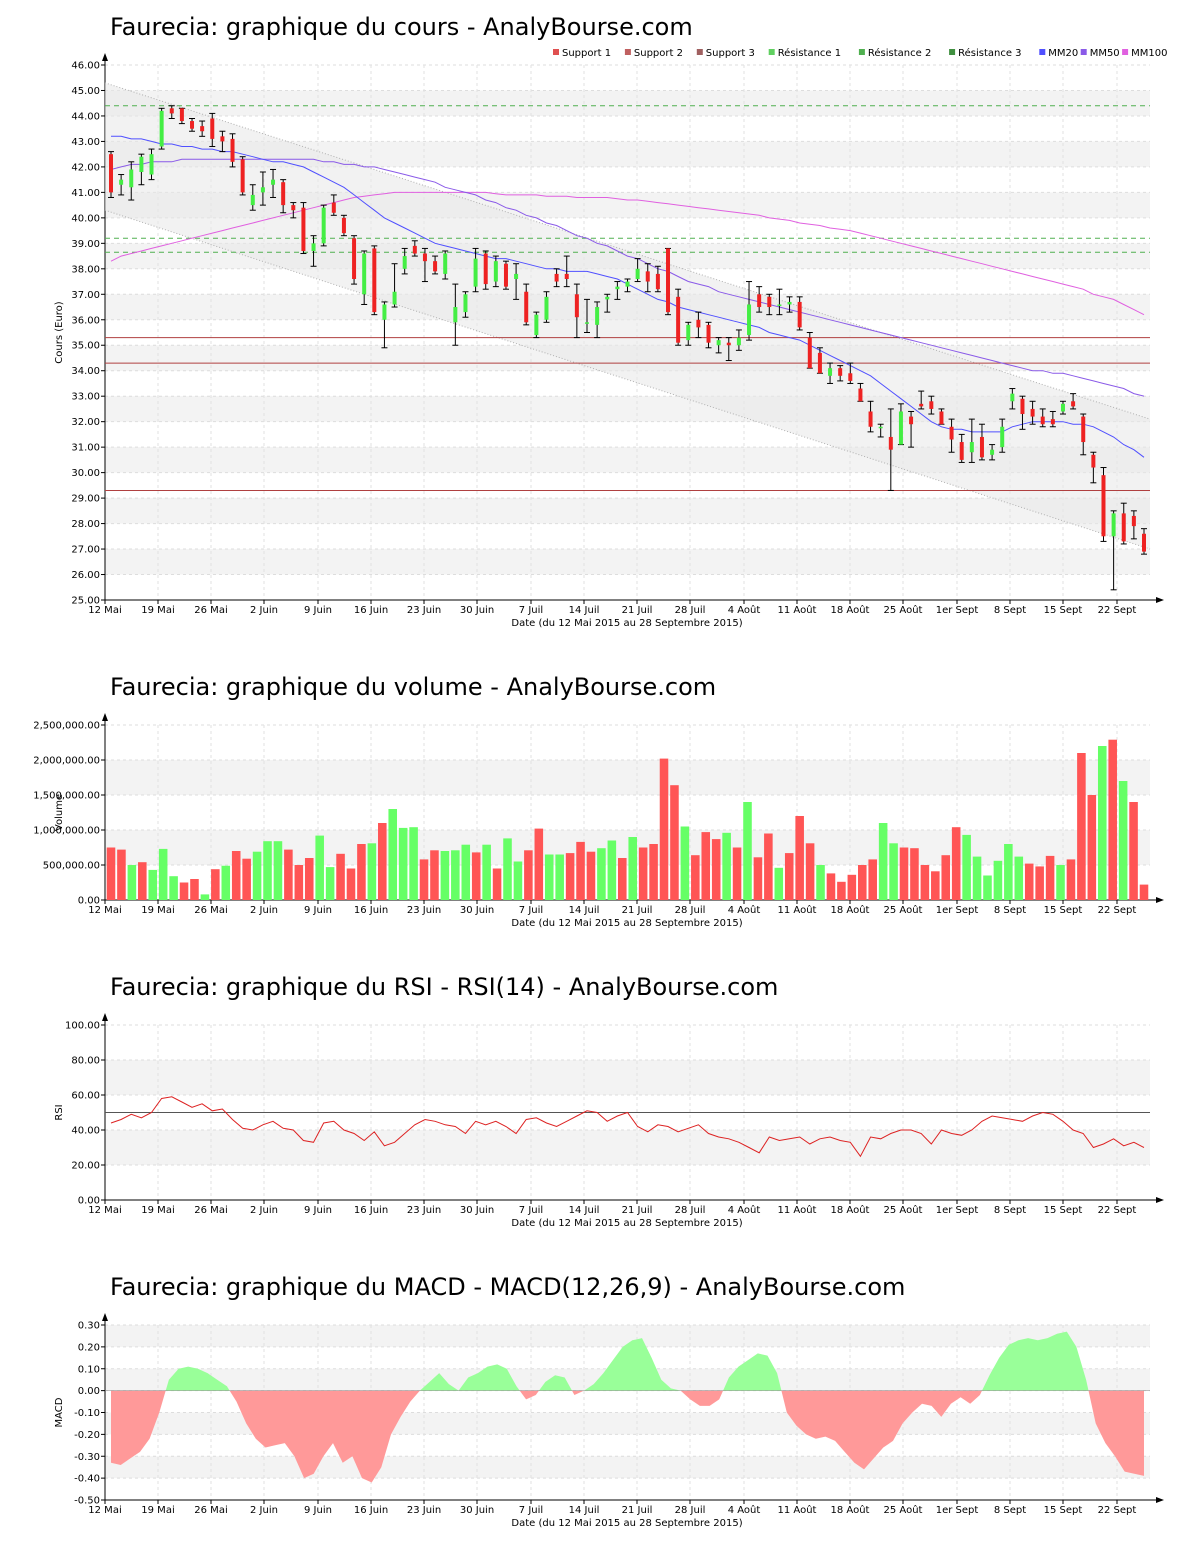 Image resolution: width=1200 pixels, height=1550 pixels. Describe the element at coordinates (87, 1457) in the screenshot. I see `y-tick-label: -0.30` at that location.